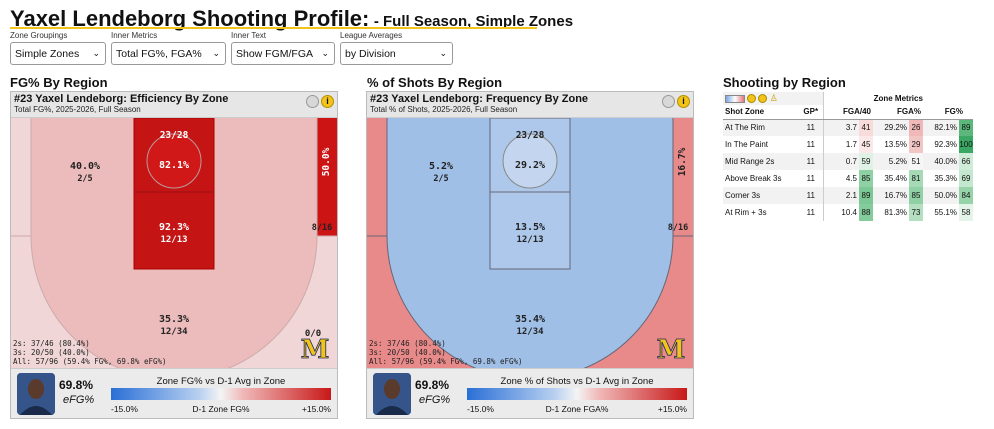 This screenshot has width=994, height=429. What do you see at coordinates (77, 109) in the screenshot?
I see `efficiency-panel-subtitle: Total FG%, 2025-2026, Full Season` at bounding box center [77, 109].